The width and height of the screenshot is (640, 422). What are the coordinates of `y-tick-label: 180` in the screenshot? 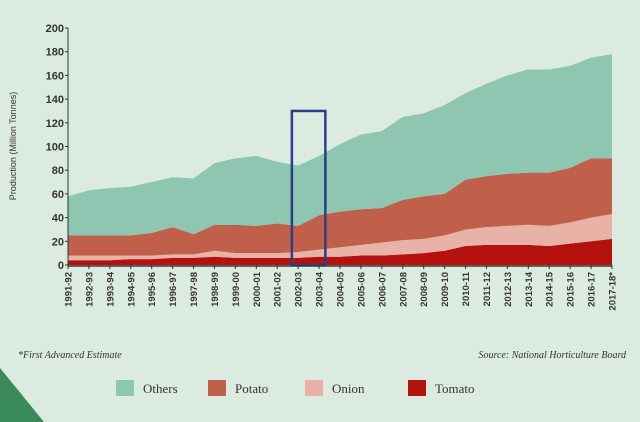 It's located at (55, 53).